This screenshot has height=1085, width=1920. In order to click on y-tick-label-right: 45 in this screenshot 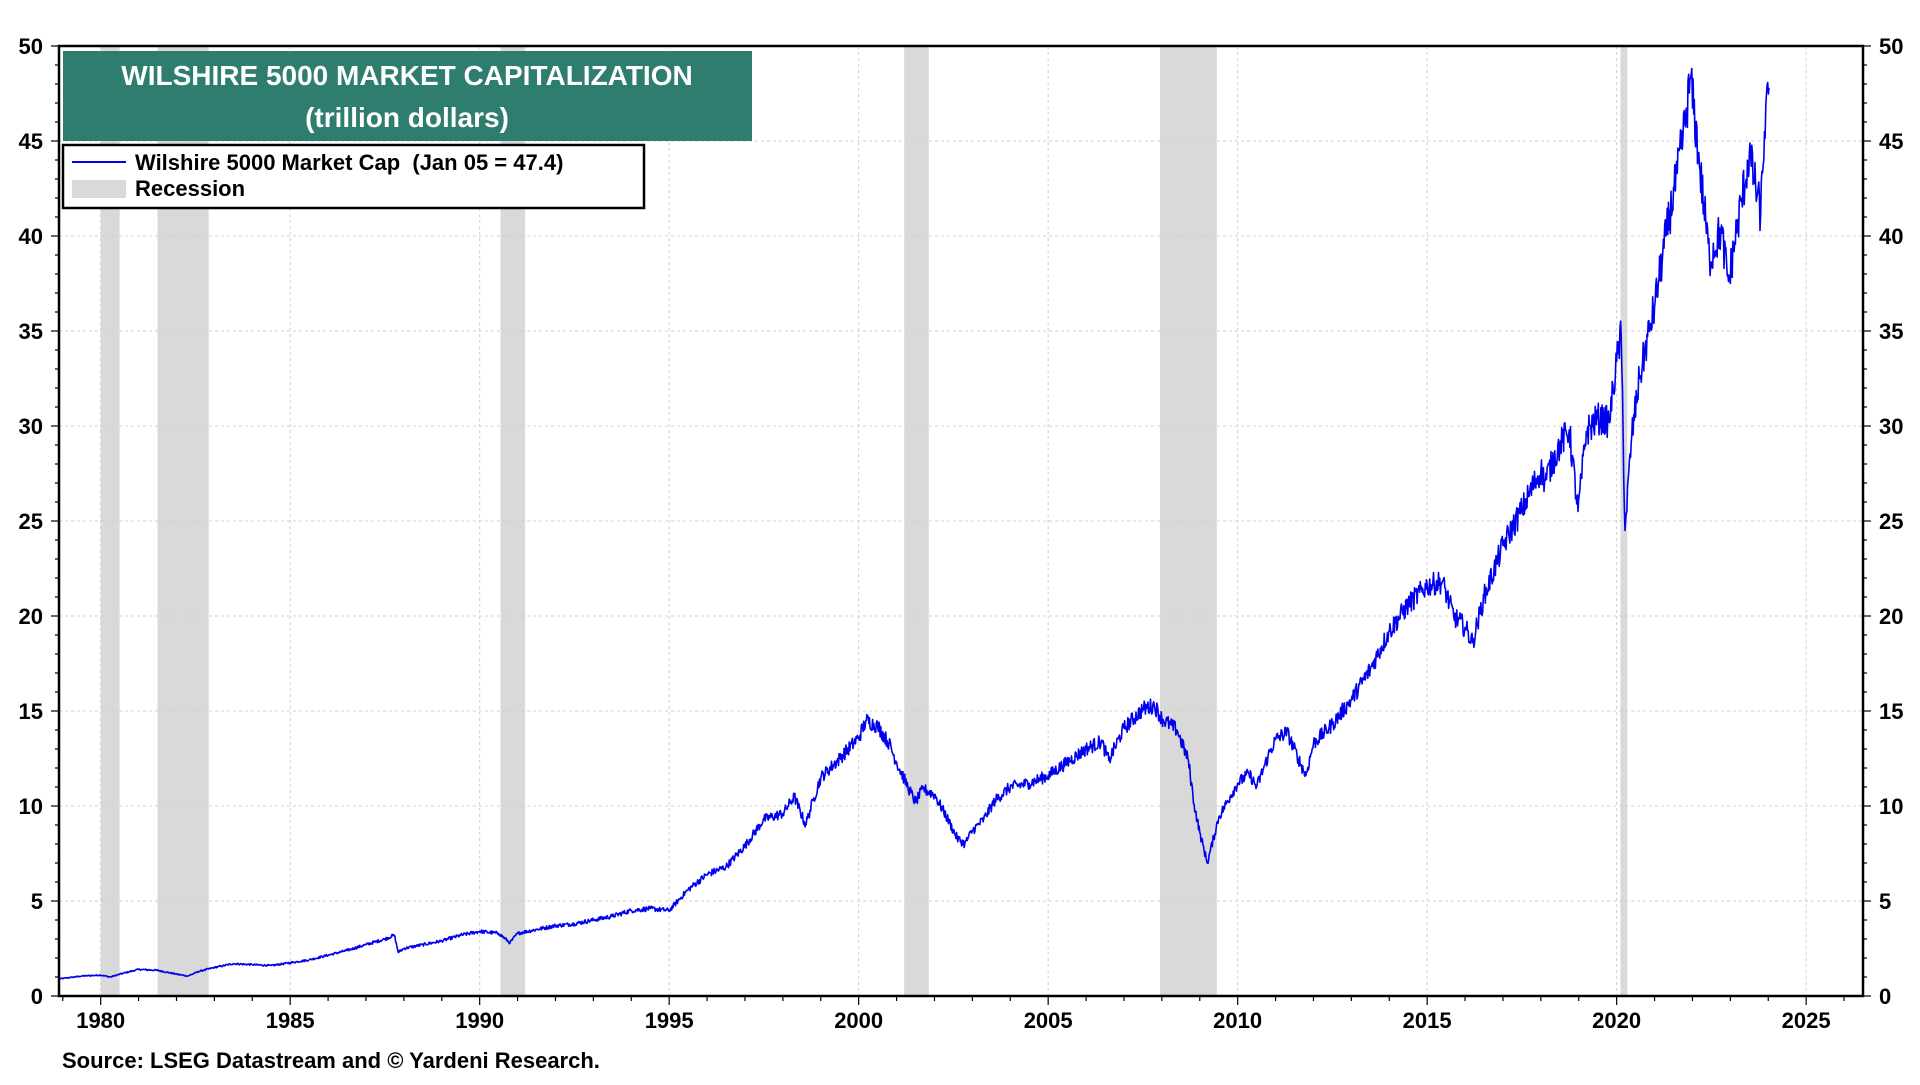, I will do `click(1891, 141)`.